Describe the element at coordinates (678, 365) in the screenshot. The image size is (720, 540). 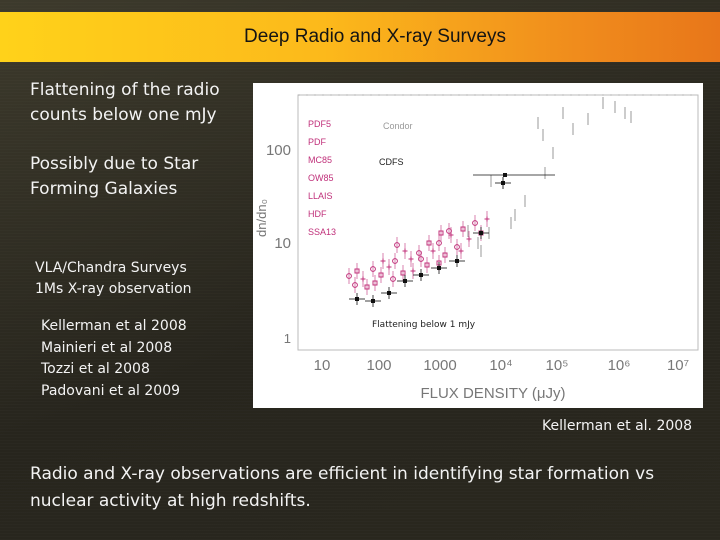
I see `x-tick-label: 10⁷` at that location.